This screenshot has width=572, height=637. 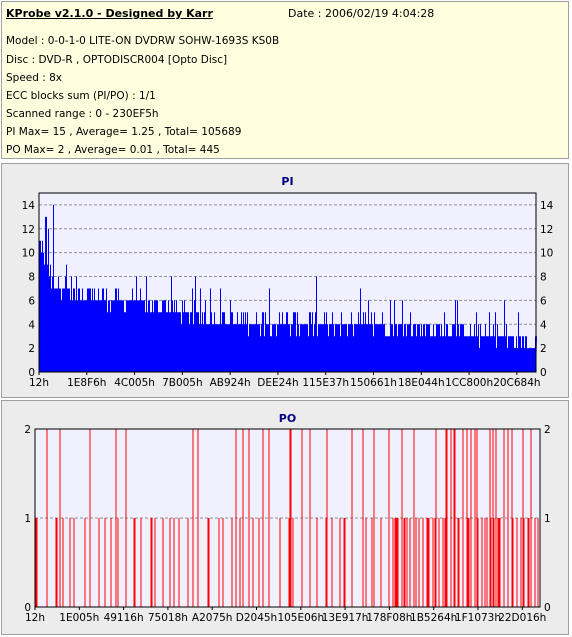 What do you see at coordinates (86, 383) in the screenshot?
I see `x-tick-label: 1E8F6h` at bounding box center [86, 383].